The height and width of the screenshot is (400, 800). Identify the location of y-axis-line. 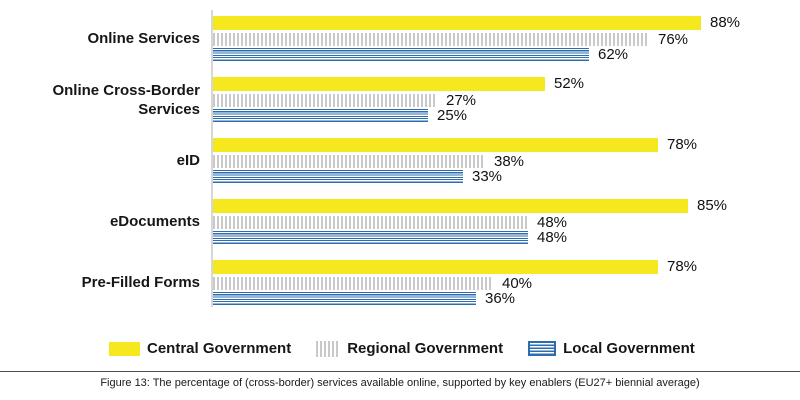
(212, 158).